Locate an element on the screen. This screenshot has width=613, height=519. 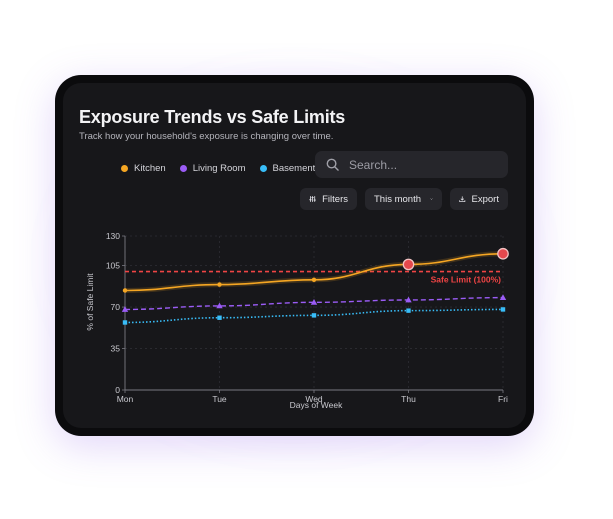
series-line-living-room is located at coordinates (314, 303).